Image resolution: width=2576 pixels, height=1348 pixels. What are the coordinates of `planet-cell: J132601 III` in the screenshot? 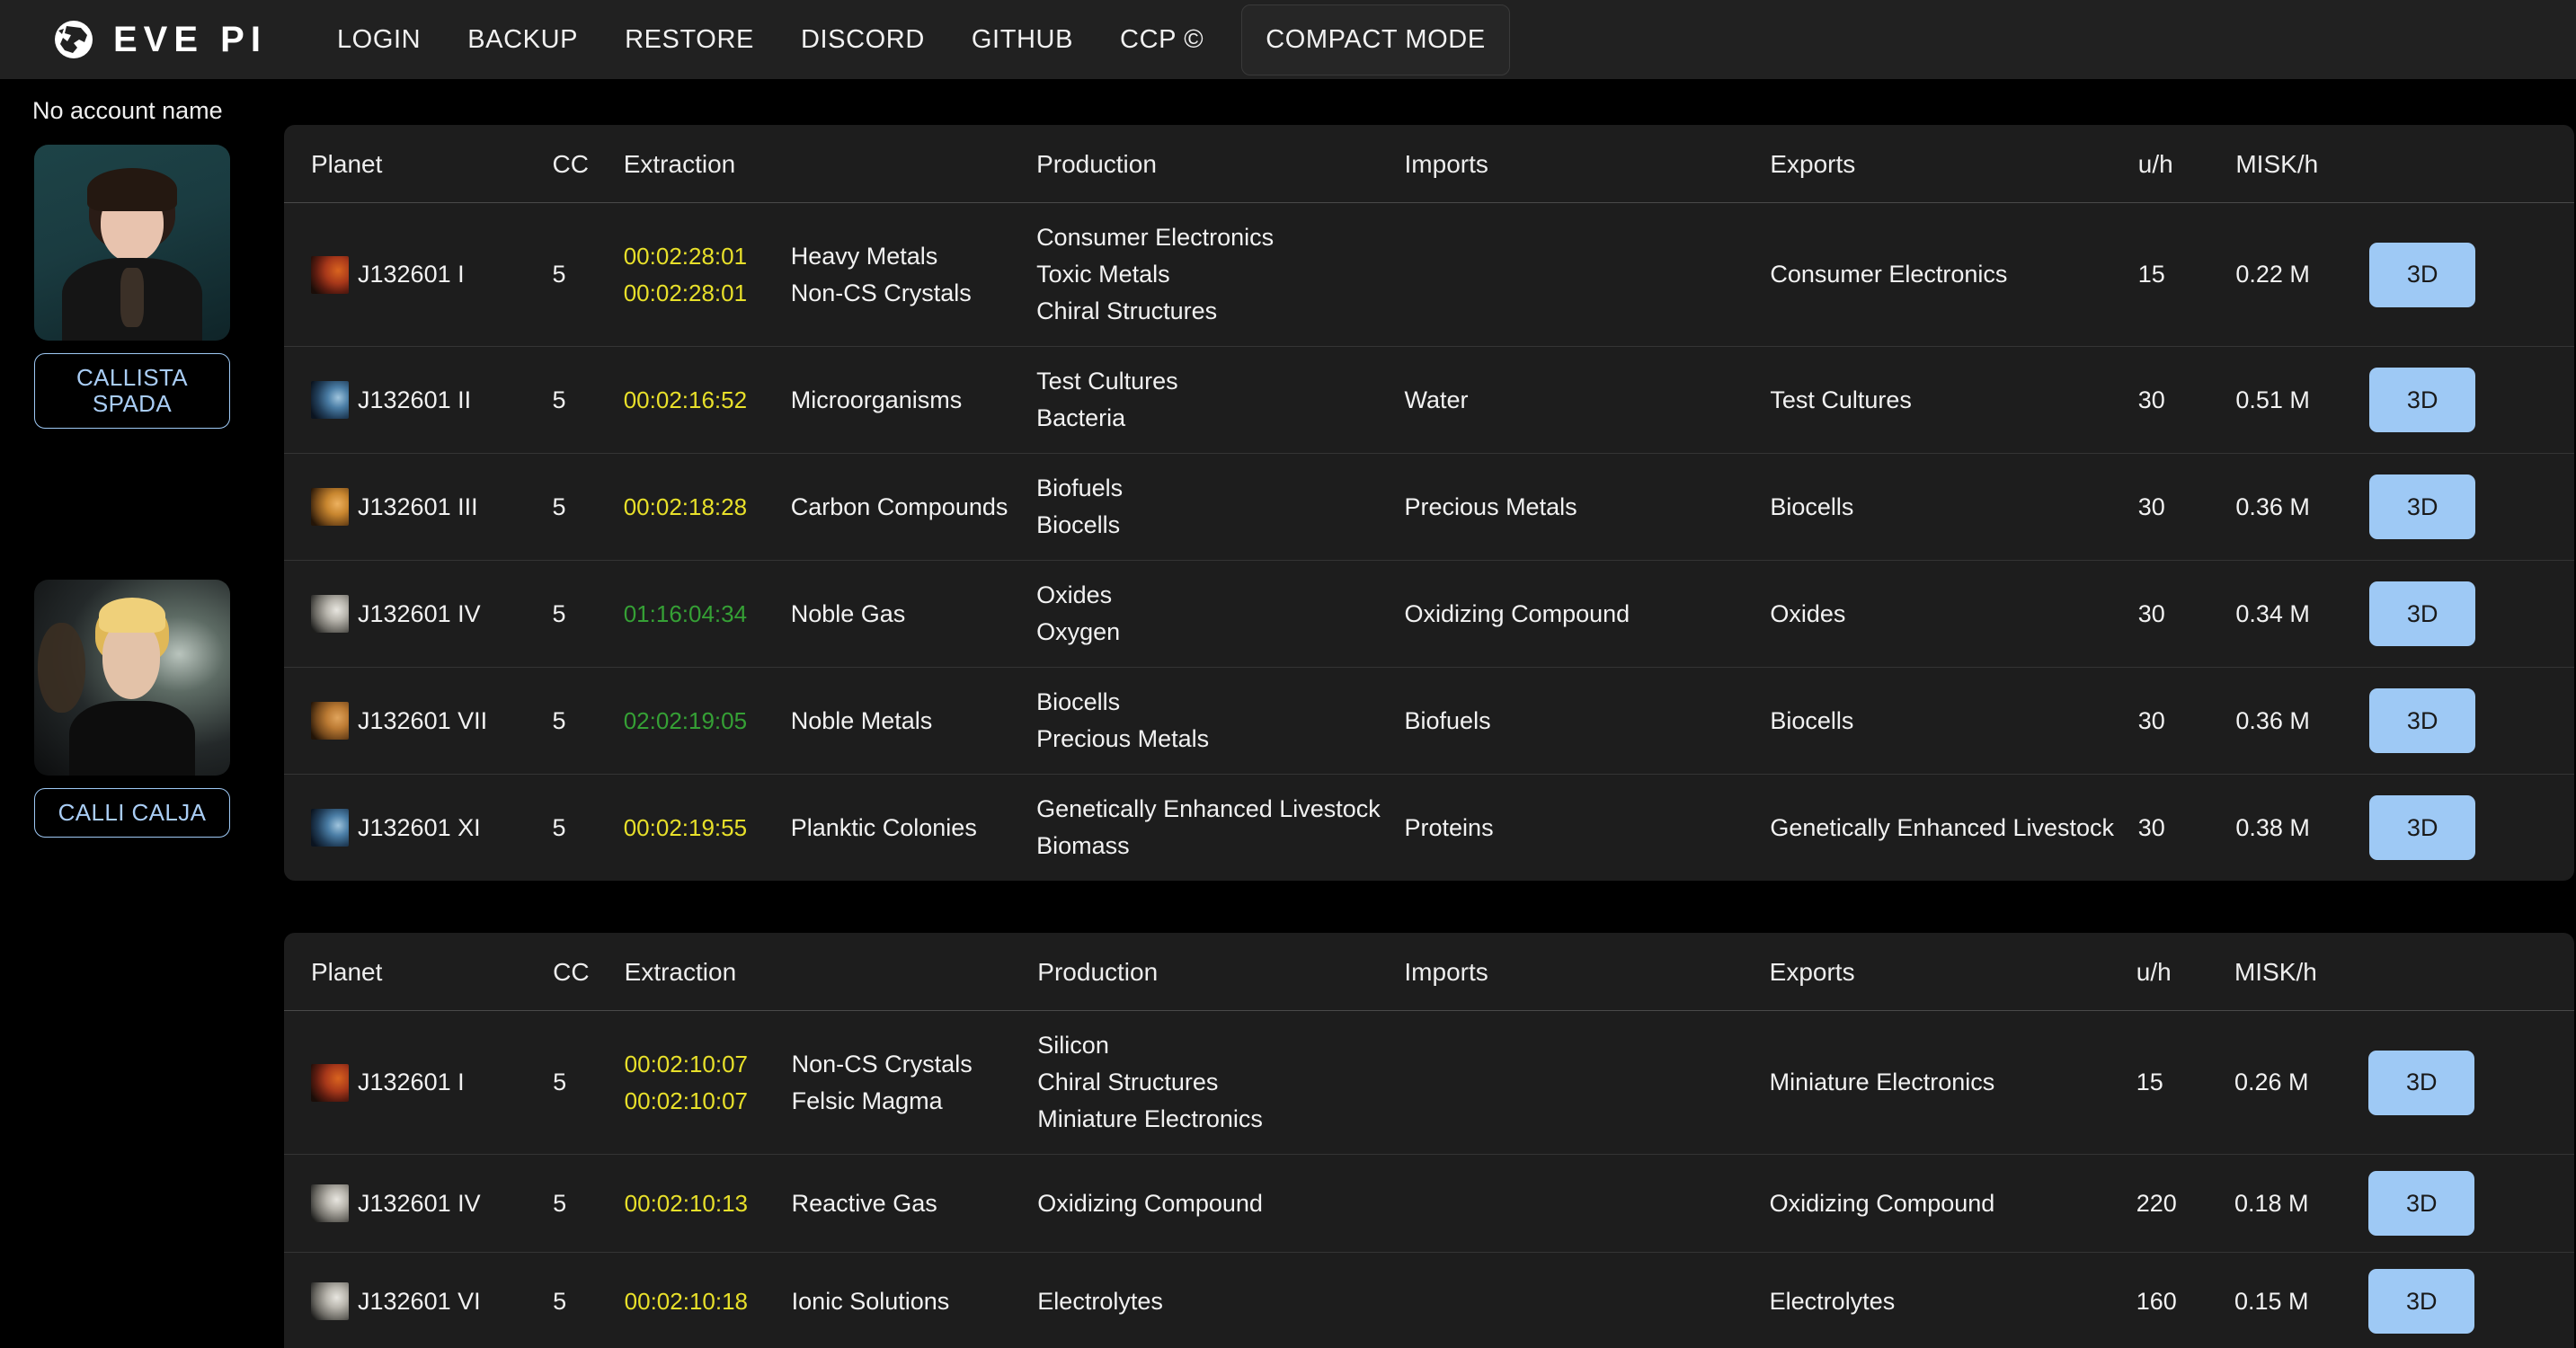 It's located at (418, 507).